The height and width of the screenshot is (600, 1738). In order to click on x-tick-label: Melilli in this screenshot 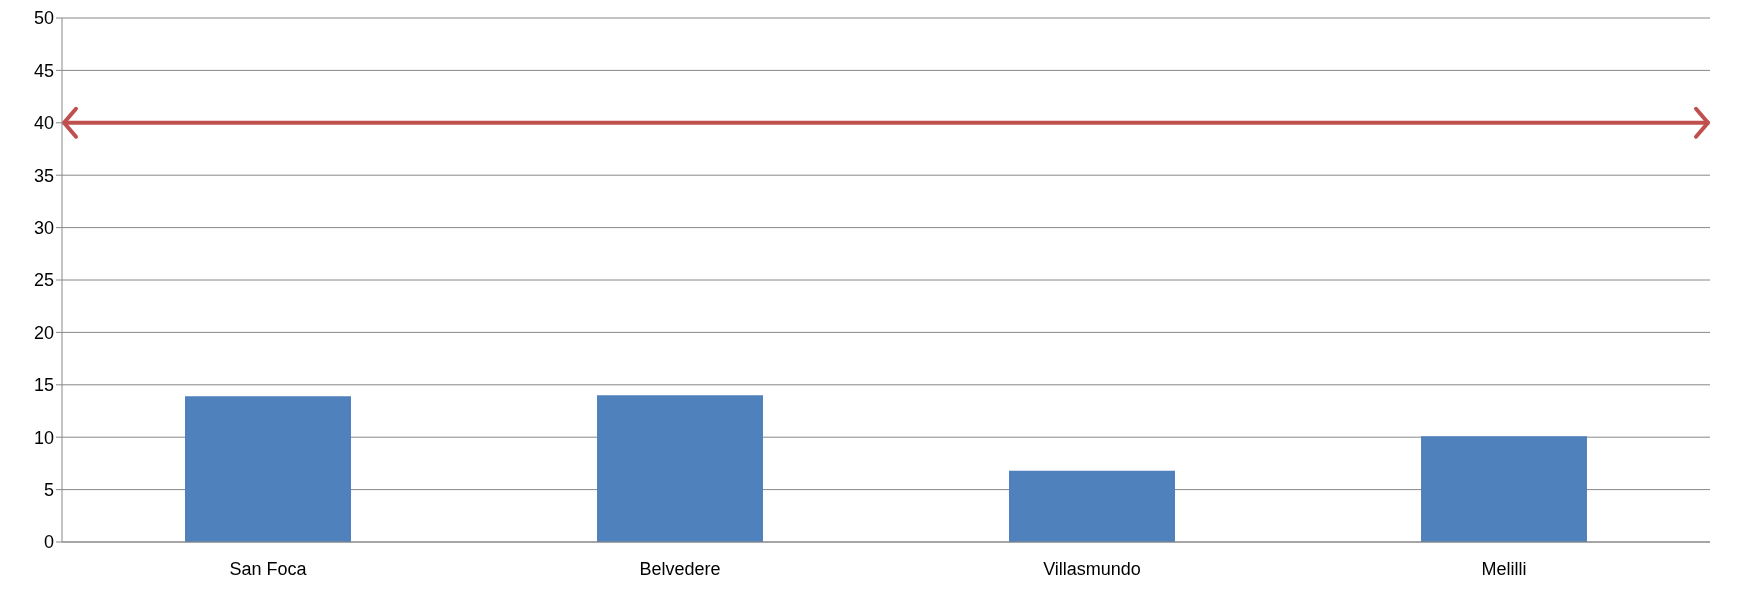, I will do `click(1504, 568)`.